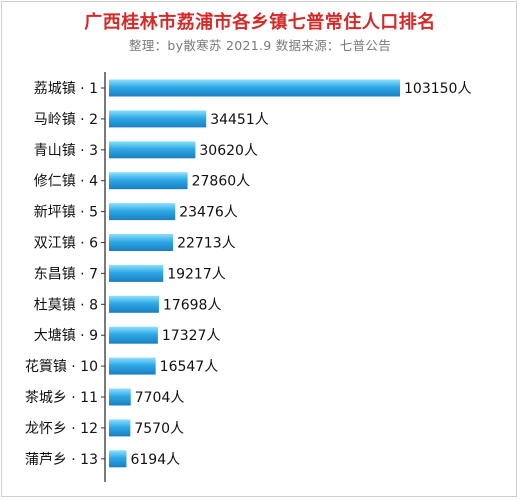 This screenshot has height=500, width=520. What do you see at coordinates (221, 182) in the screenshot?
I see `value-label: 27860人` at bounding box center [221, 182].